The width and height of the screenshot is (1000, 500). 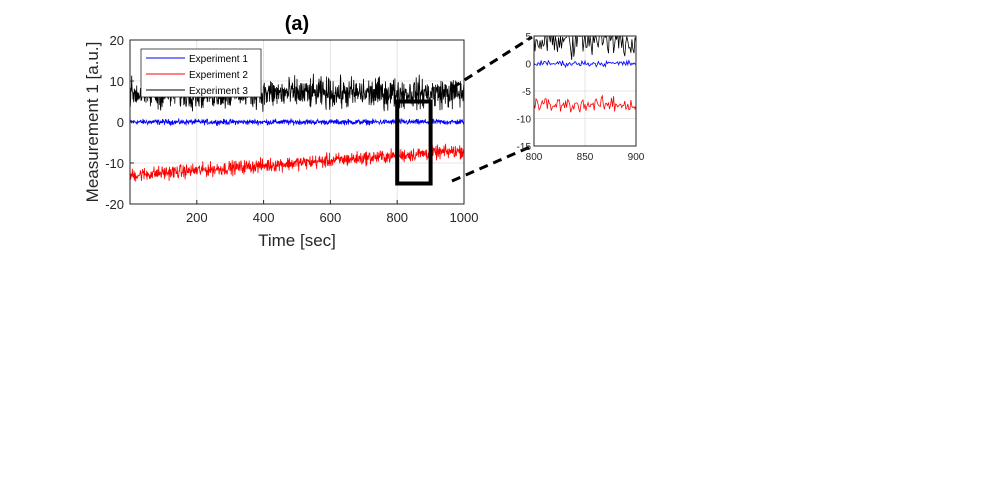 I want to click on inset-plot: 800 850 900 -15 -10 -5 0 5, so click(x=581, y=97).